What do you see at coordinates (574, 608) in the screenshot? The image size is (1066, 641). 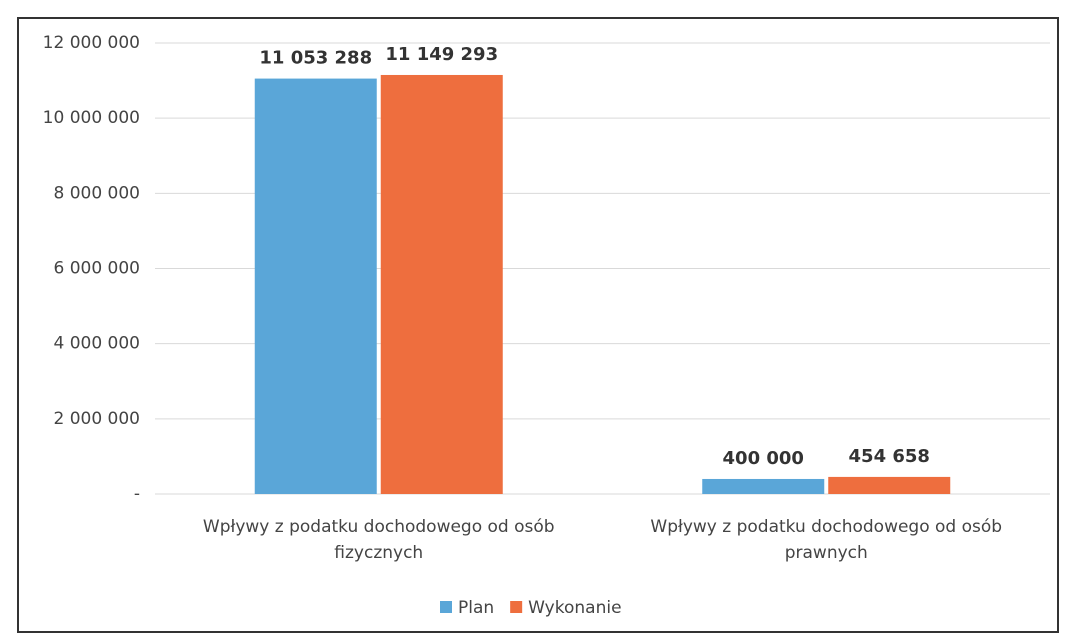 I see `legend-label: Wykonanie` at bounding box center [574, 608].